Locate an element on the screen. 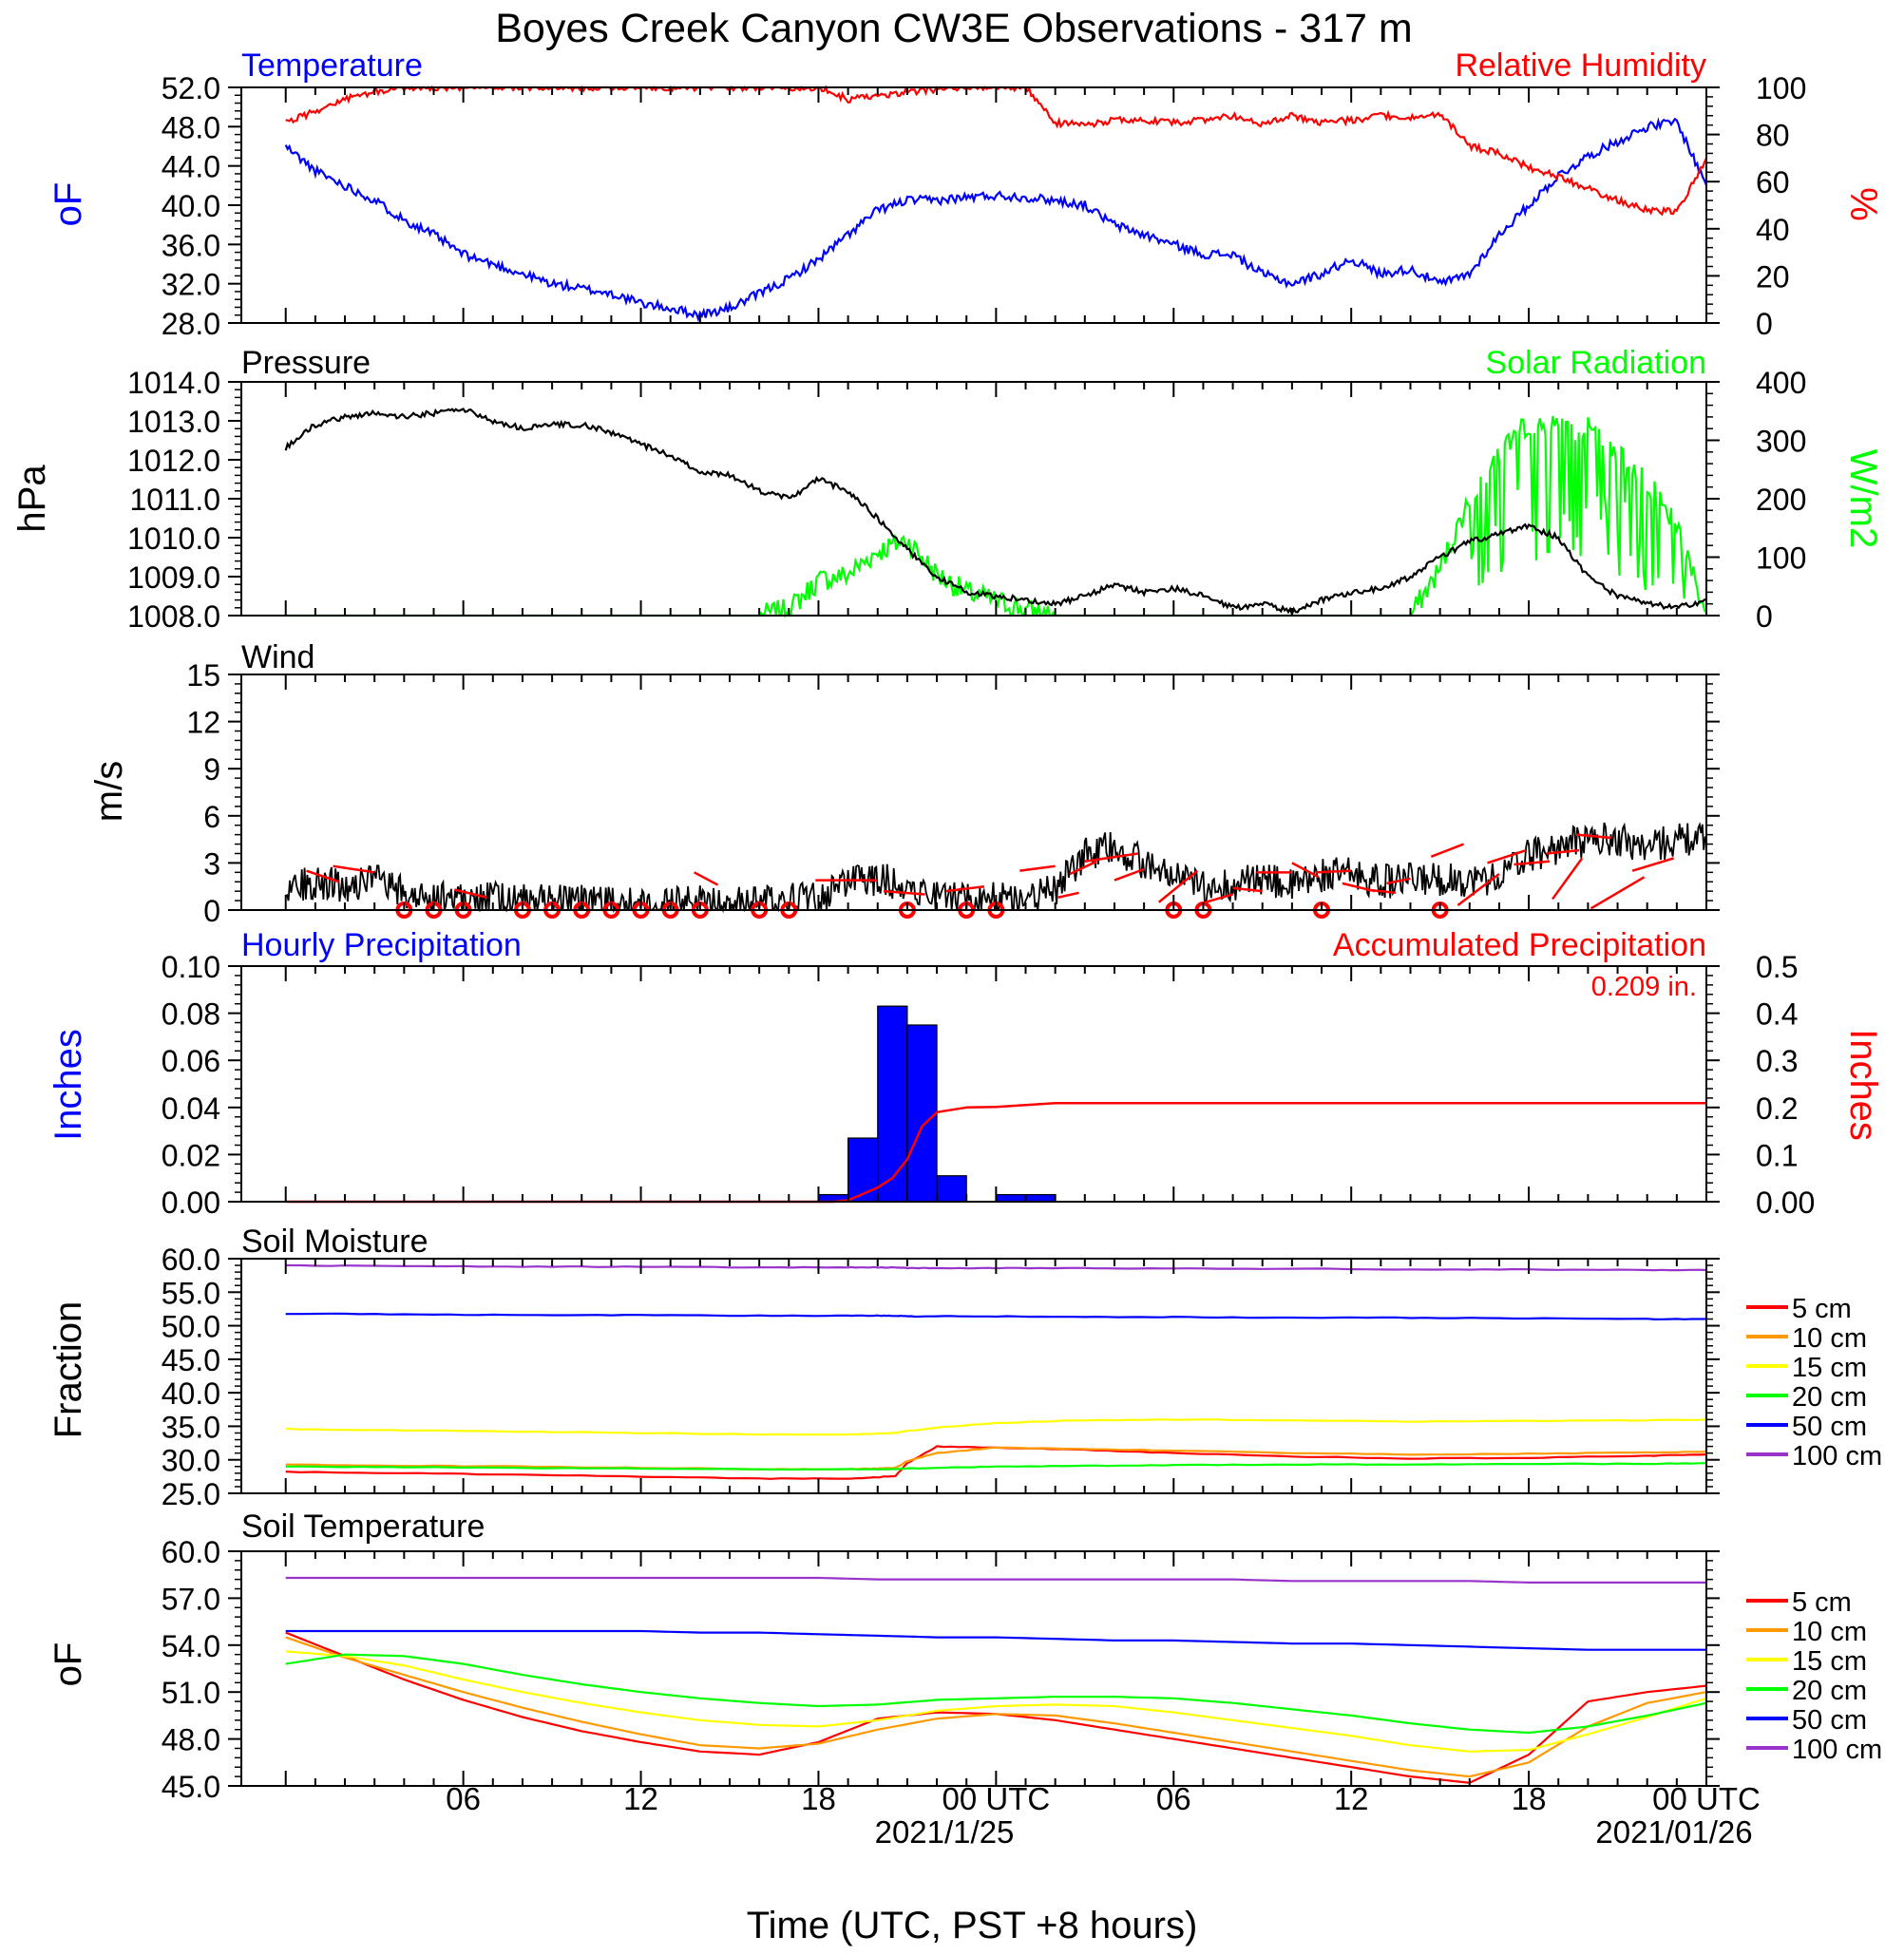  wind-title: Wind is located at coordinates (277, 657).